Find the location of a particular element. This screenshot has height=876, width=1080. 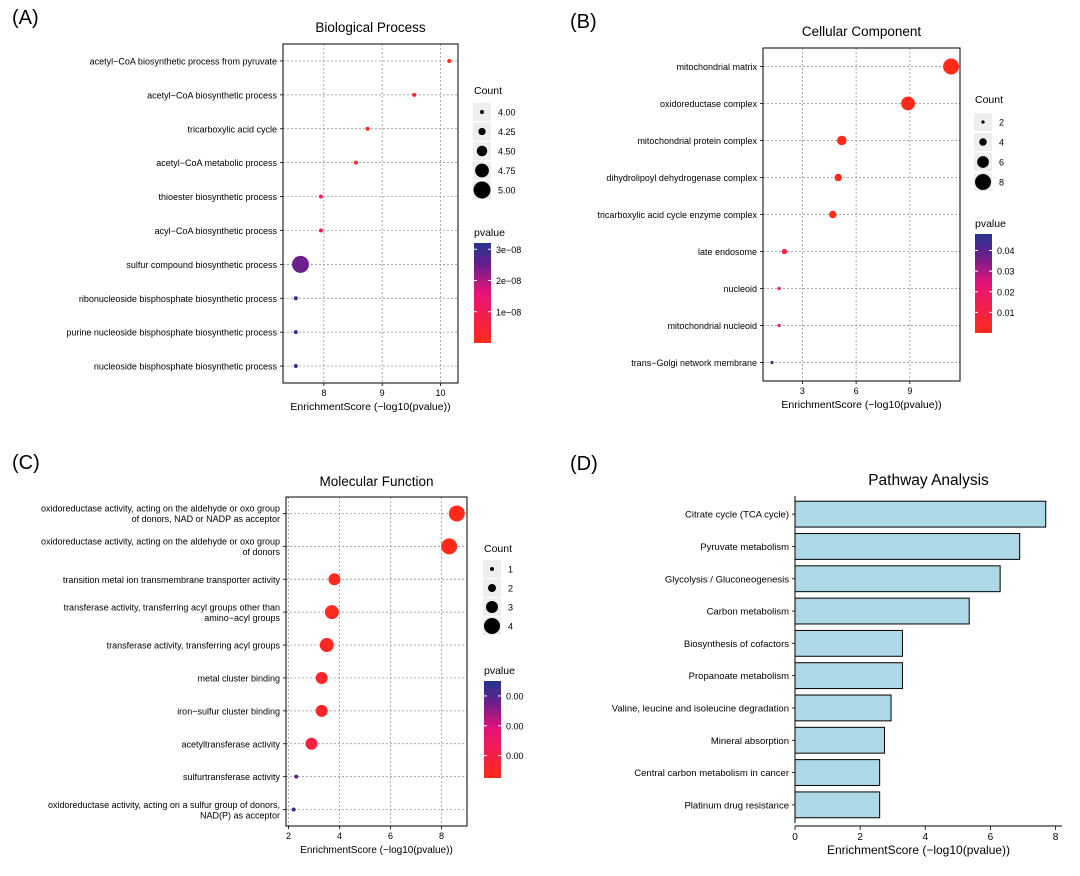

panel-label: (C) is located at coordinates (26, 463).